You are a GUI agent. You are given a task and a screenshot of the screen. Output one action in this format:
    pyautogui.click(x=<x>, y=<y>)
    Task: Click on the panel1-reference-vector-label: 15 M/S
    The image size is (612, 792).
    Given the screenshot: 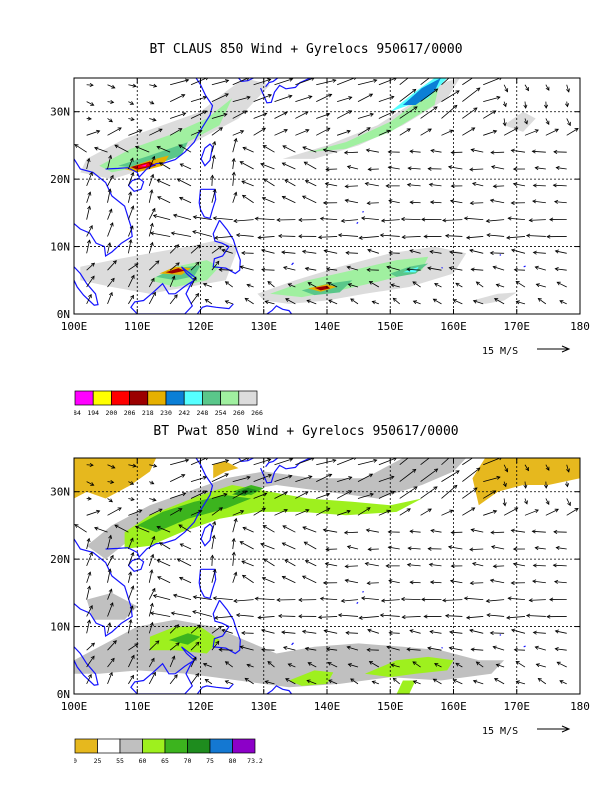 What is the action you would take?
    pyautogui.click(x=500, y=351)
    